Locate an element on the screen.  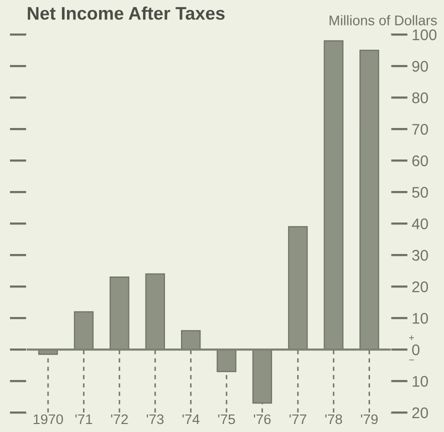
x-tick-label: '74 is located at coordinates (191, 419).